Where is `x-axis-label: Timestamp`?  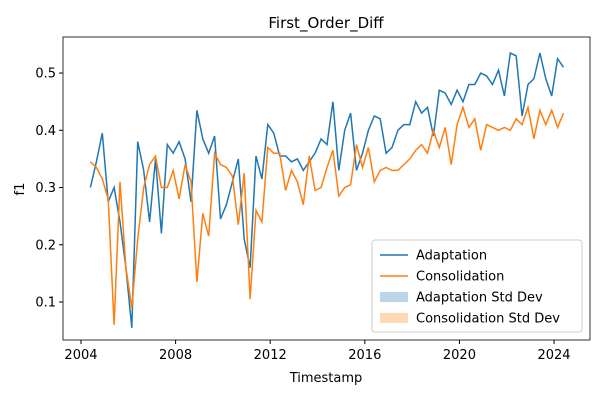 x-axis-label: Timestamp is located at coordinates (326, 378).